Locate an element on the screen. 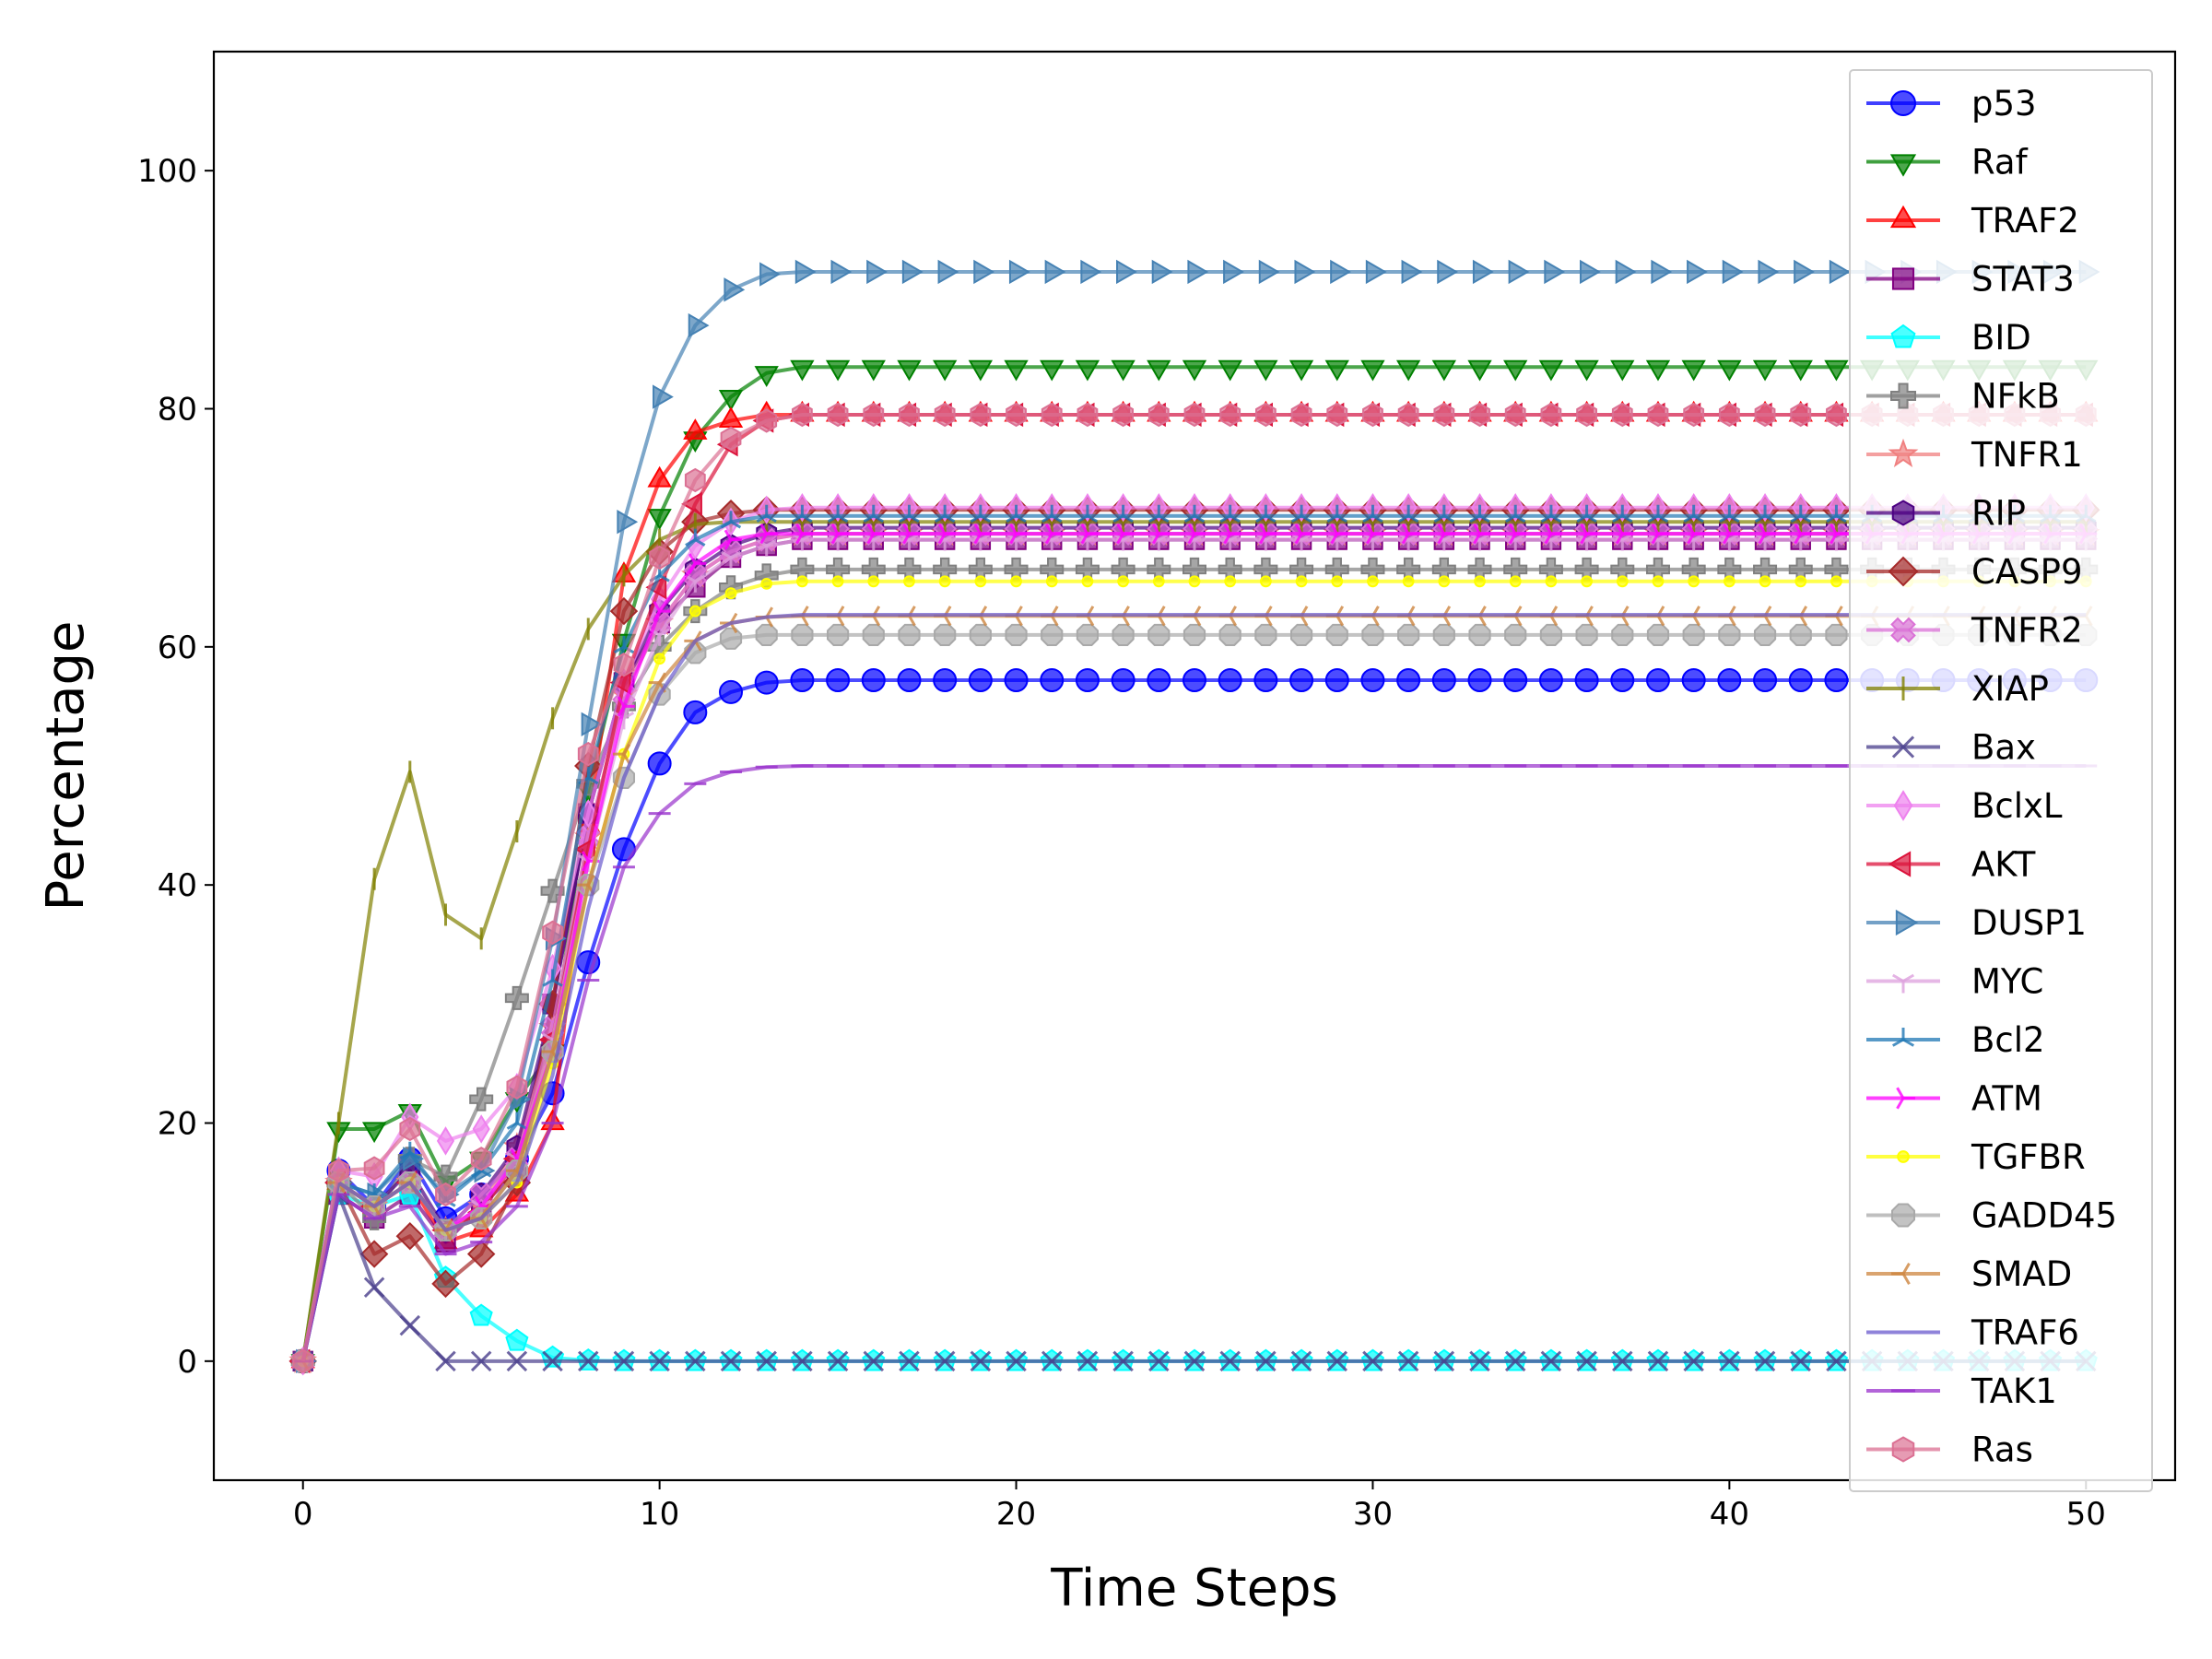 This screenshot has width=2212, height=1659. legend-marker is located at coordinates (1903, 165).